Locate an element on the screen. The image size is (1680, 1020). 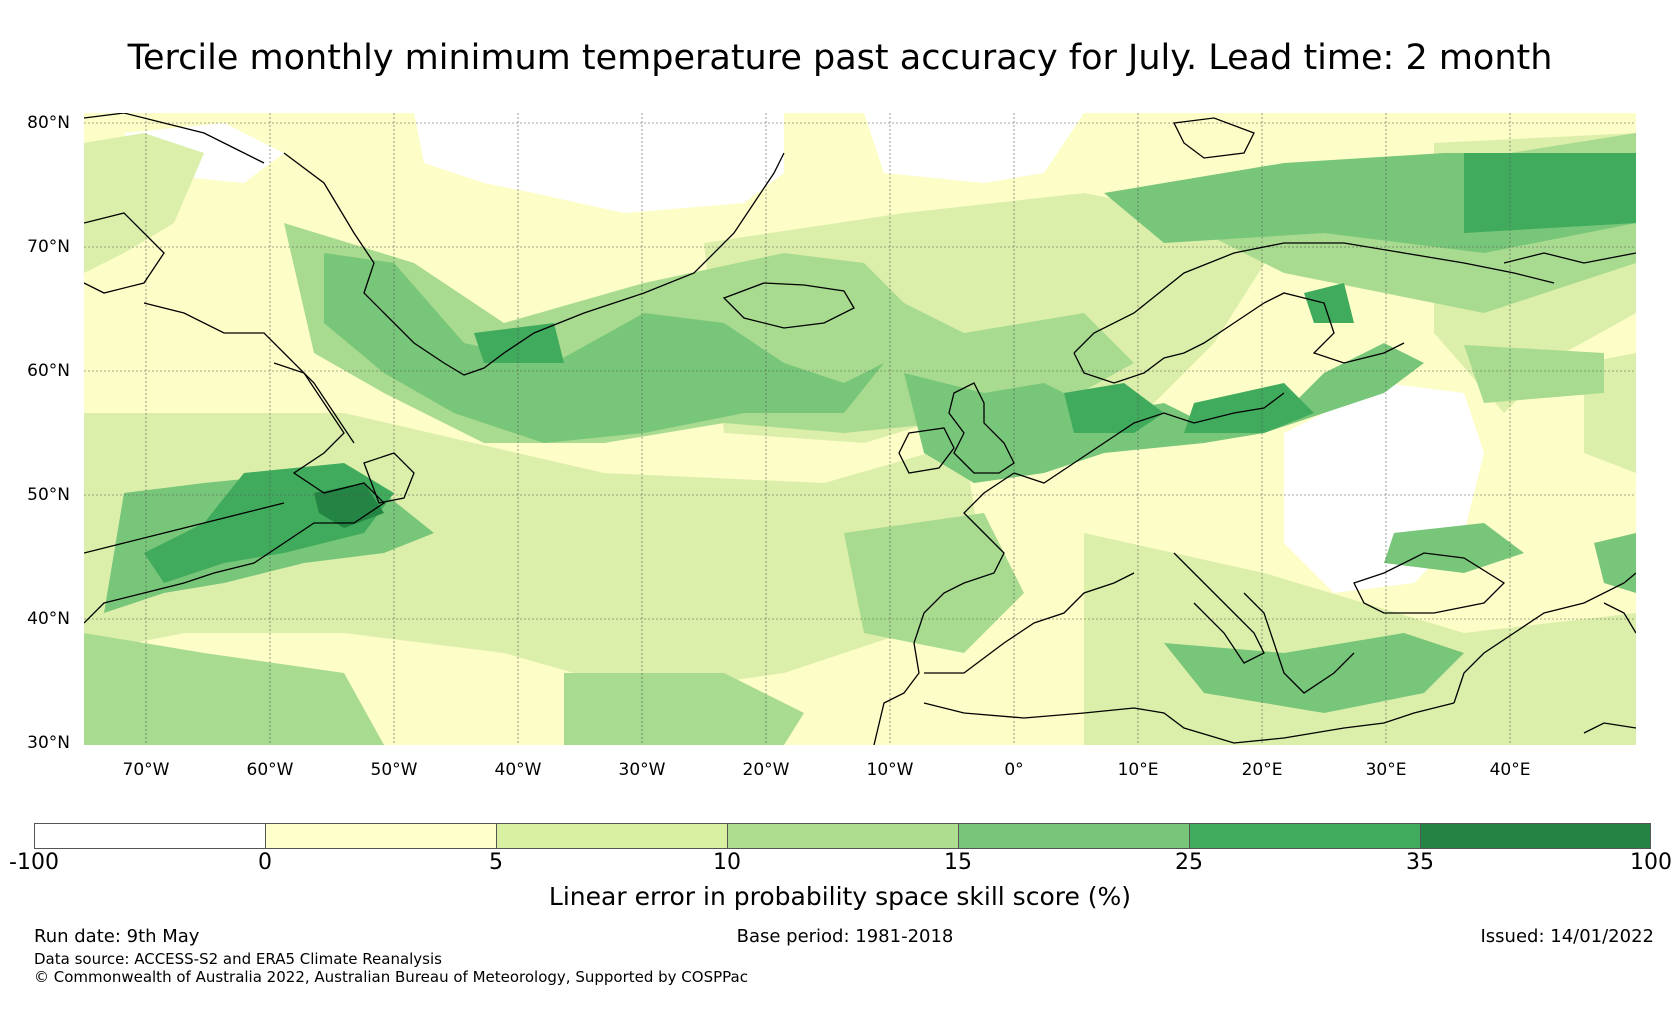
colorbar-tick-5: 5 is located at coordinates (496, 862).